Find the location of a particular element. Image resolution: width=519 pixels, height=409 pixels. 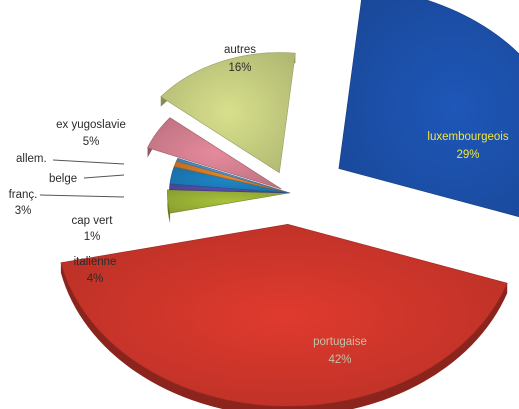

label-ex-yugoslavie-name: ex yugoslavie is located at coordinates (91, 125).